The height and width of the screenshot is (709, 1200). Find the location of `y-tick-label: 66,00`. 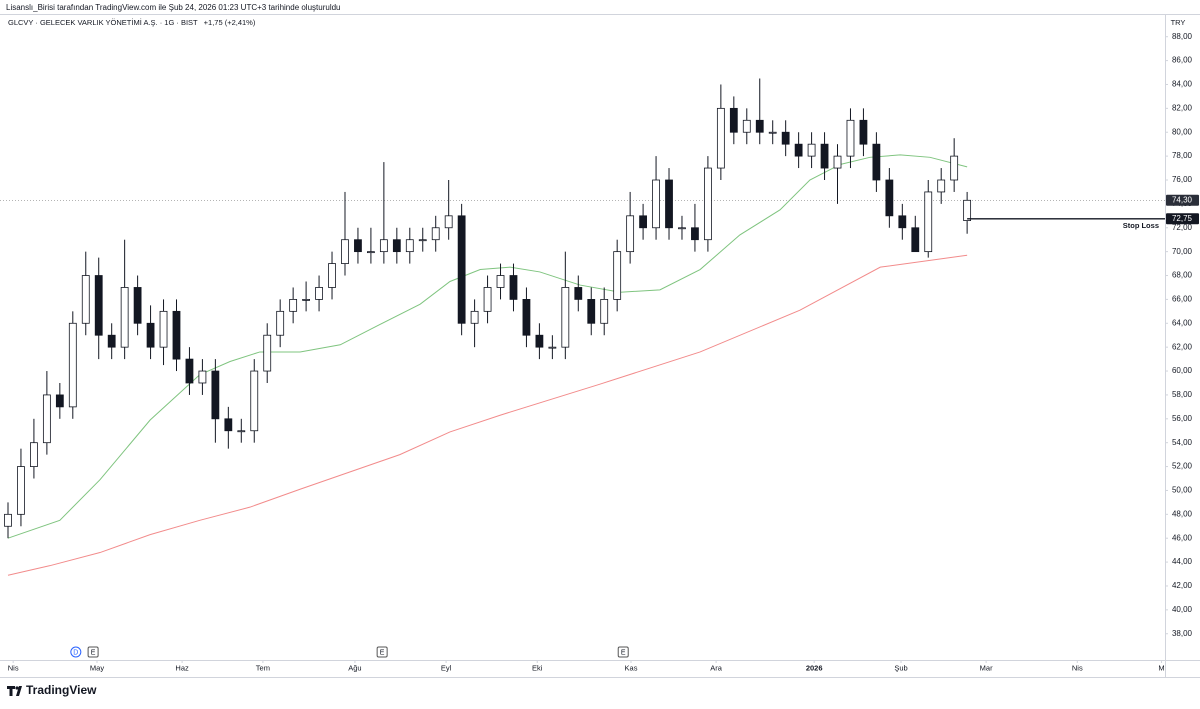

y-tick-label: 66,00 is located at coordinates (1182, 299).